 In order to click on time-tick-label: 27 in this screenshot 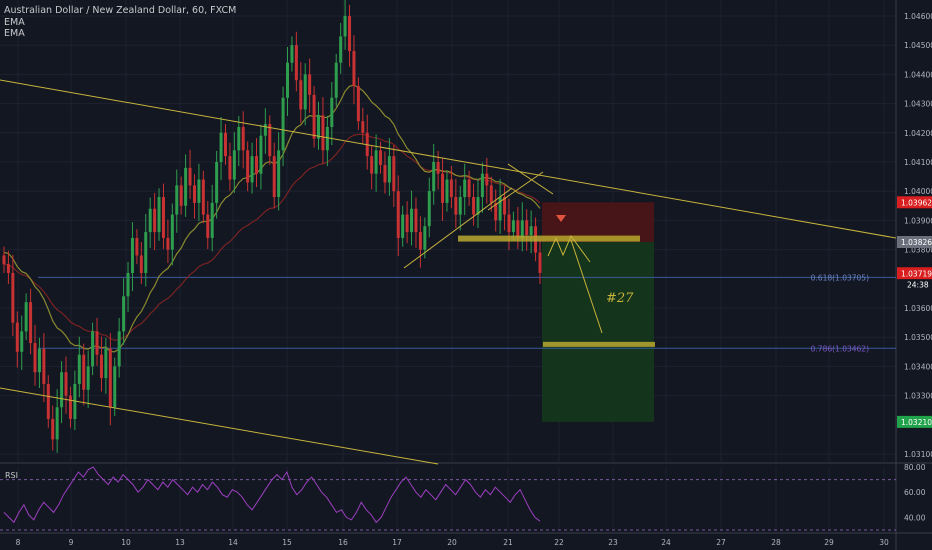, I will do `click(721, 542)`.